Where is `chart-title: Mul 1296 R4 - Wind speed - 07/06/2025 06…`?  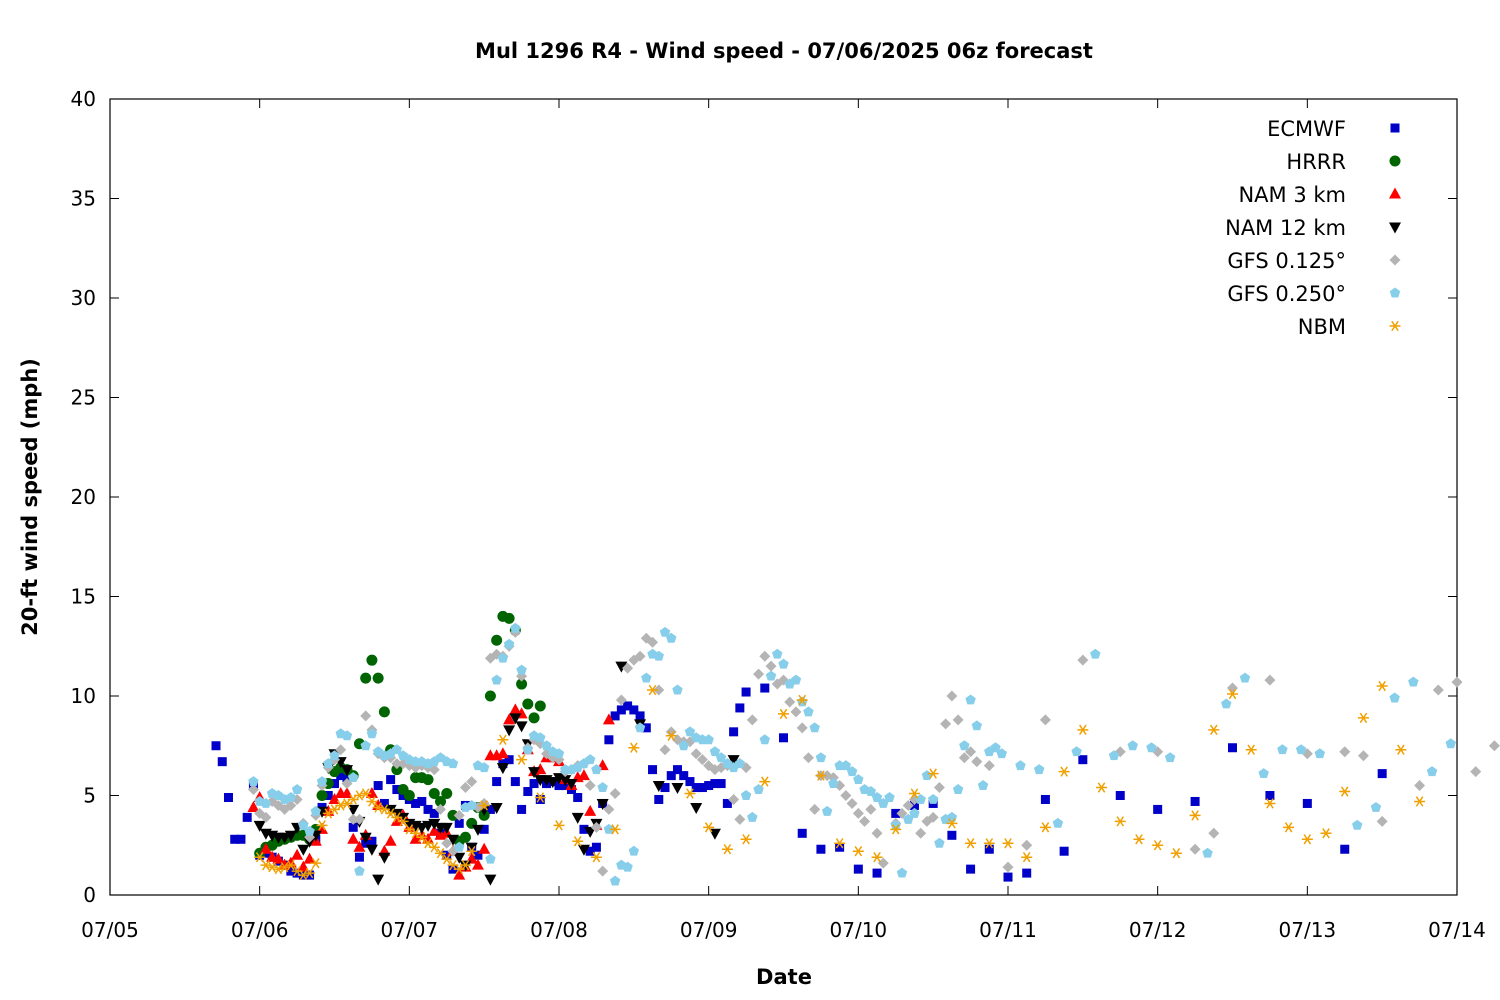 chart-title: Mul 1296 R4 - Wind speed - 07/06/2025 06… is located at coordinates (784, 51).